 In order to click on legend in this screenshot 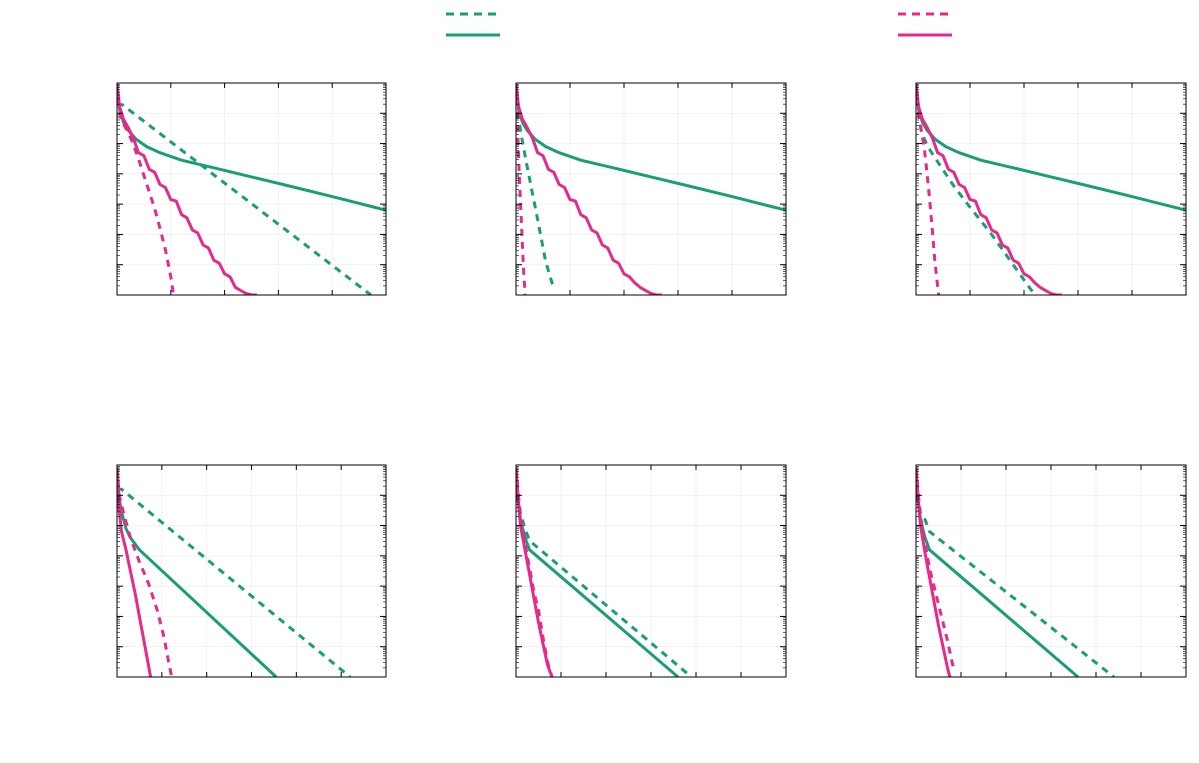, I will do `click(699, 24)`.